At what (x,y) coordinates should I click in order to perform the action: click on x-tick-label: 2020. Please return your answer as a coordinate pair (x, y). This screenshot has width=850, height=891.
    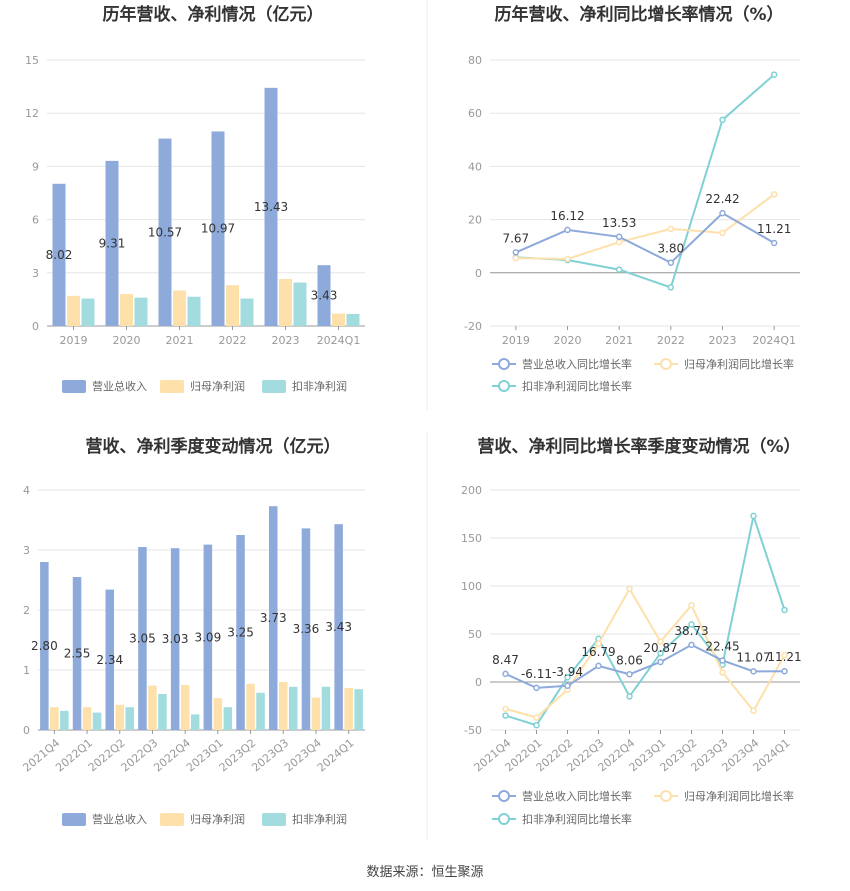
    Looking at the image, I should click on (568, 340).